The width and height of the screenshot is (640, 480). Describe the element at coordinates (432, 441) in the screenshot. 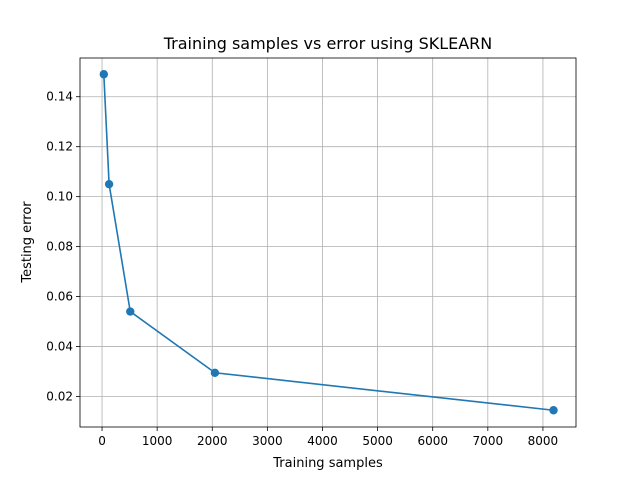

I see `x-tick-label: 6000` at that location.